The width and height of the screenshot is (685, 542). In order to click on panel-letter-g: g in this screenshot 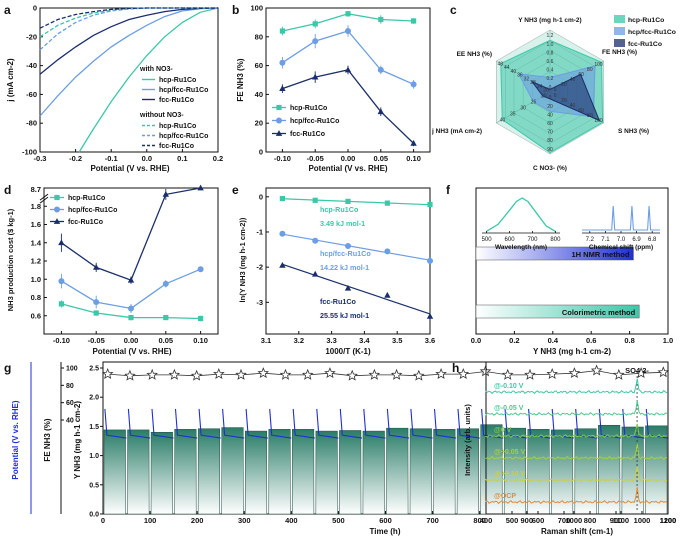, I will do `click(7, 368)`.